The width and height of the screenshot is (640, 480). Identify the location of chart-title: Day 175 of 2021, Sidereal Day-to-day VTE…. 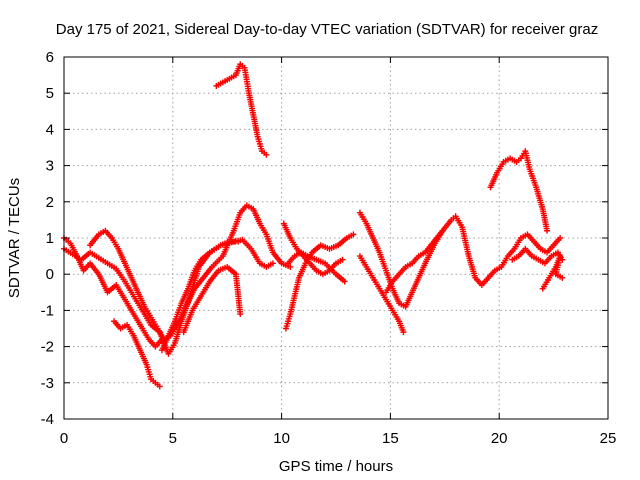
(327, 29).